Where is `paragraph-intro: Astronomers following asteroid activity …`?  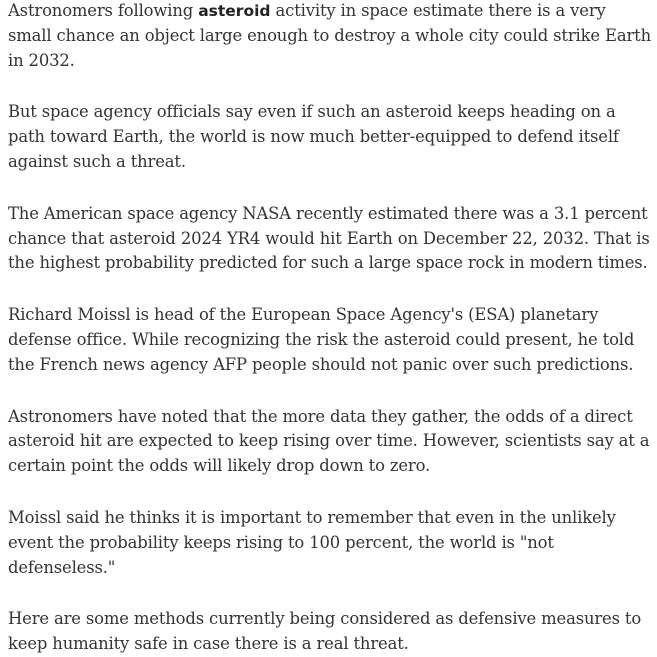 paragraph-intro: Astronomers following asteroid activity … is located at coordinates (329, 36).